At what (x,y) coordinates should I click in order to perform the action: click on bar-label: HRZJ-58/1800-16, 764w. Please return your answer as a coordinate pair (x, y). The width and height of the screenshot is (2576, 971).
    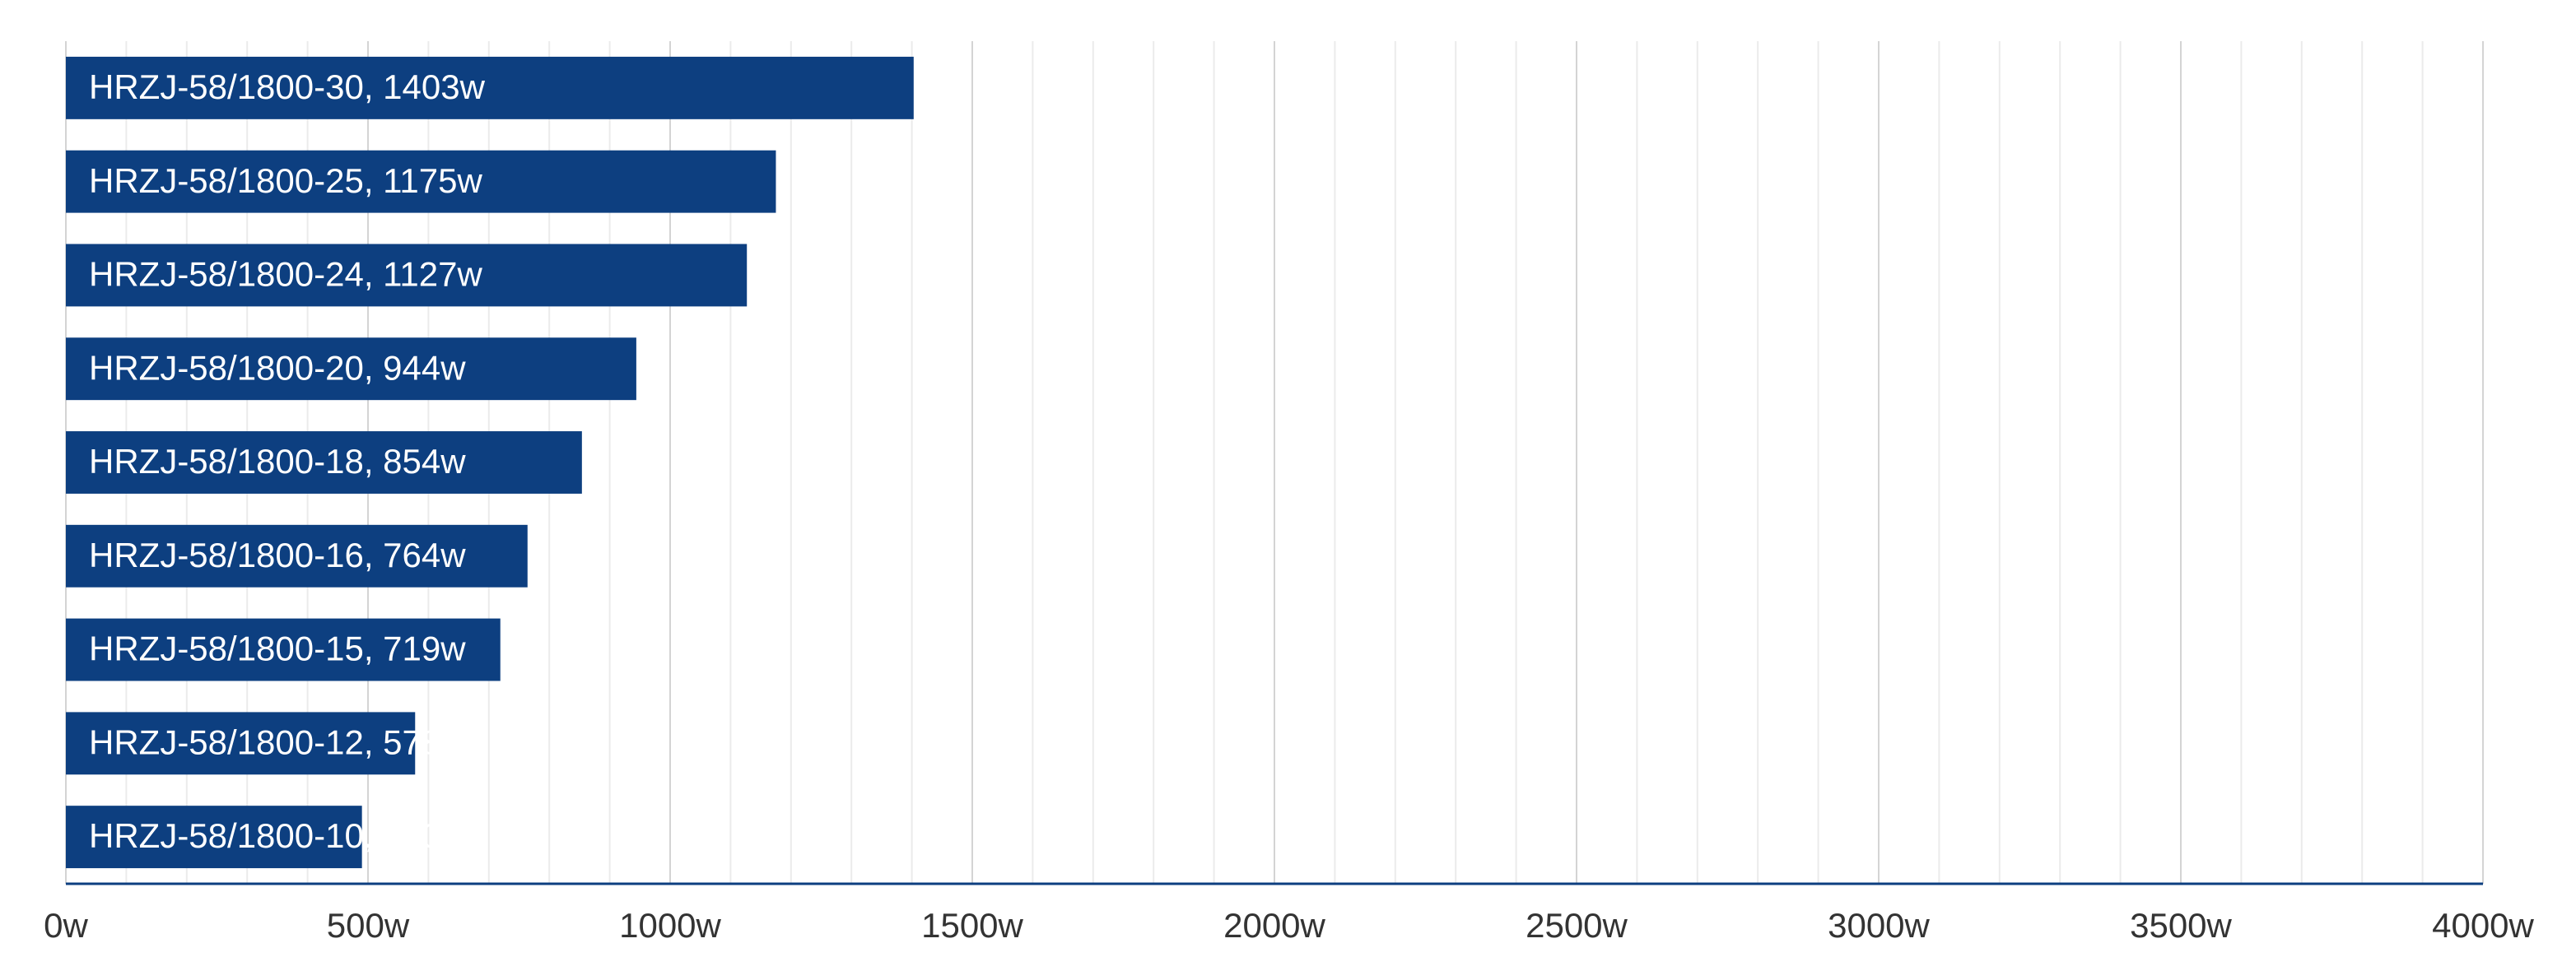
    Looking at the image, I should click on (277, 555).